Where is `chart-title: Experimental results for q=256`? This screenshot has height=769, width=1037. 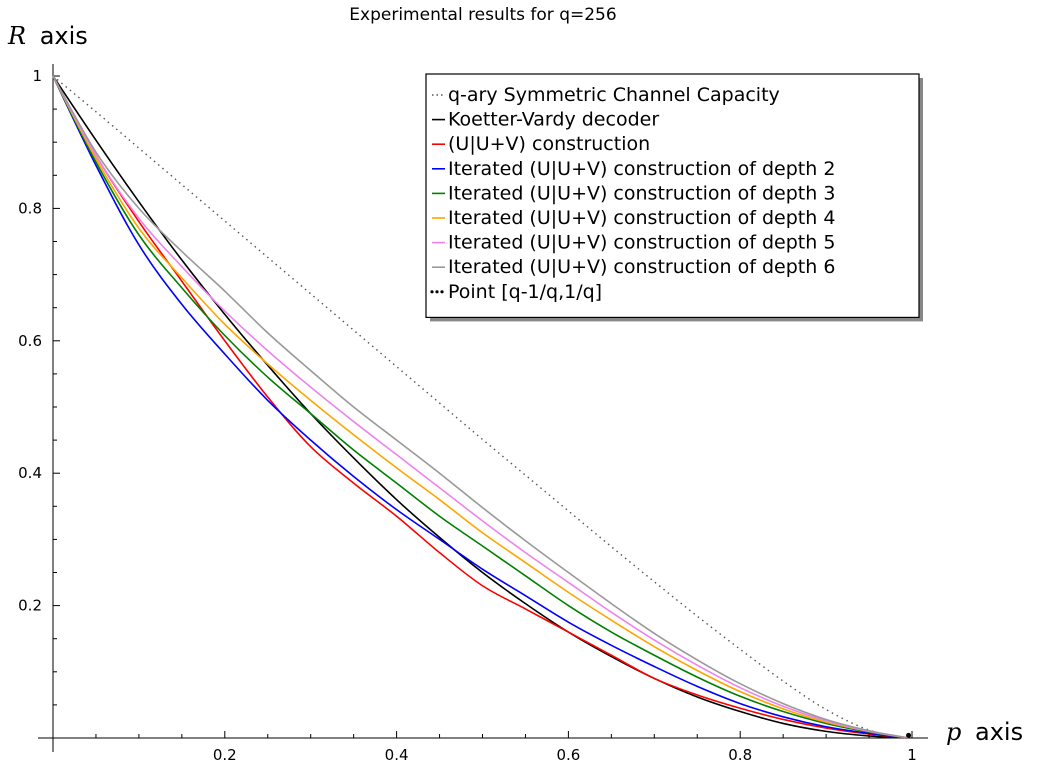
chart-title: Experimental results for q=256 is located at coordinates (482, 15).